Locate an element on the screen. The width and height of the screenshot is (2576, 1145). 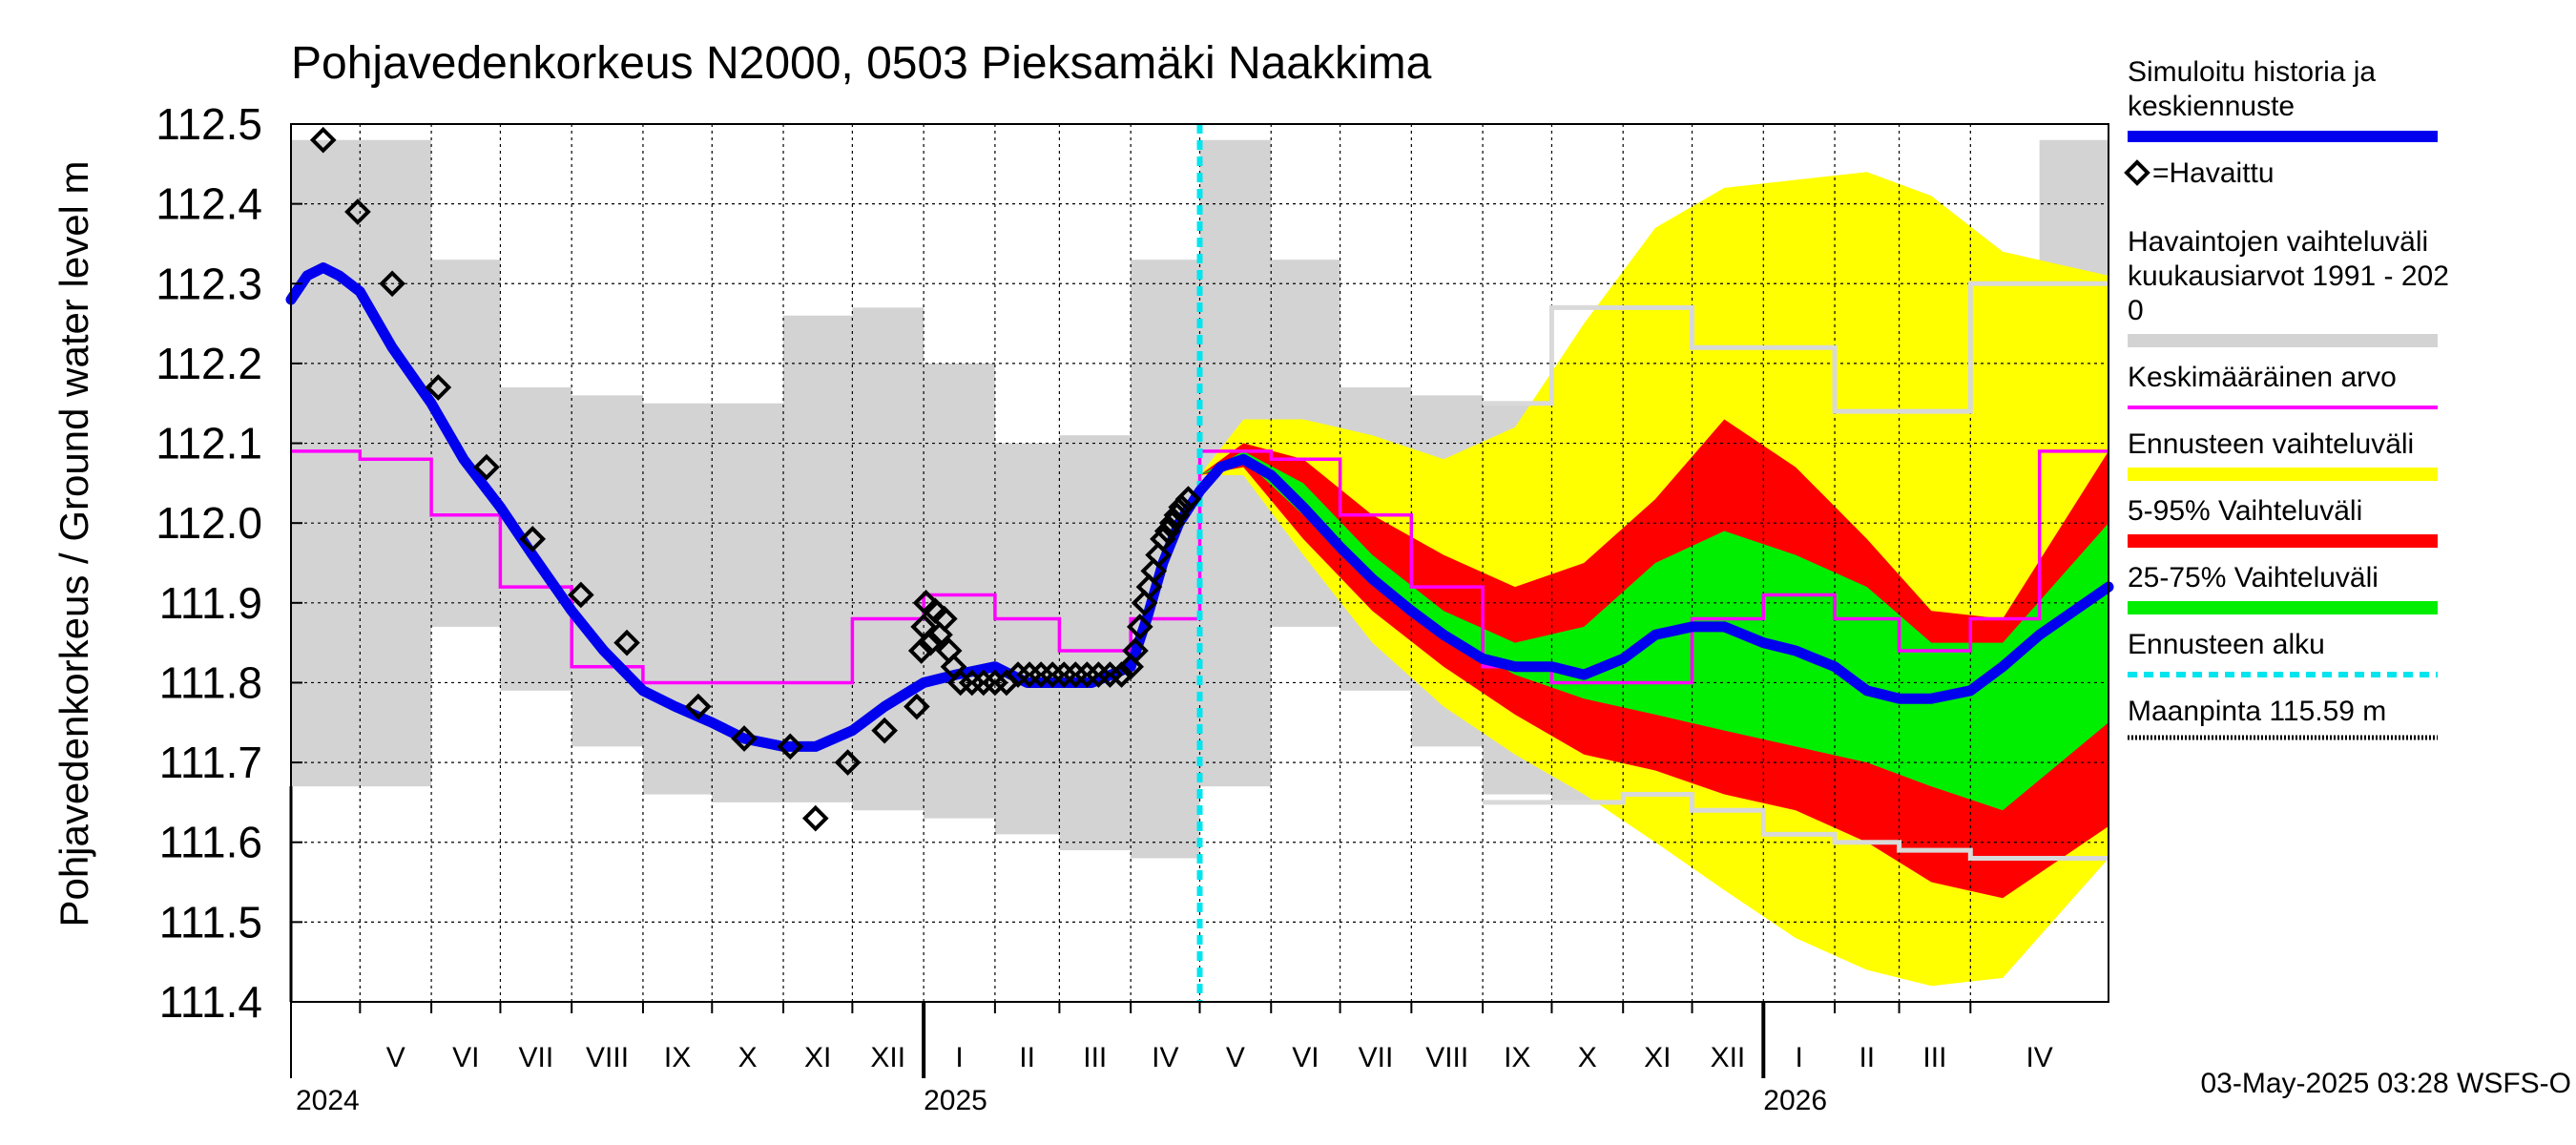
legend-label: 0 is located at coordinates (2136, 310).